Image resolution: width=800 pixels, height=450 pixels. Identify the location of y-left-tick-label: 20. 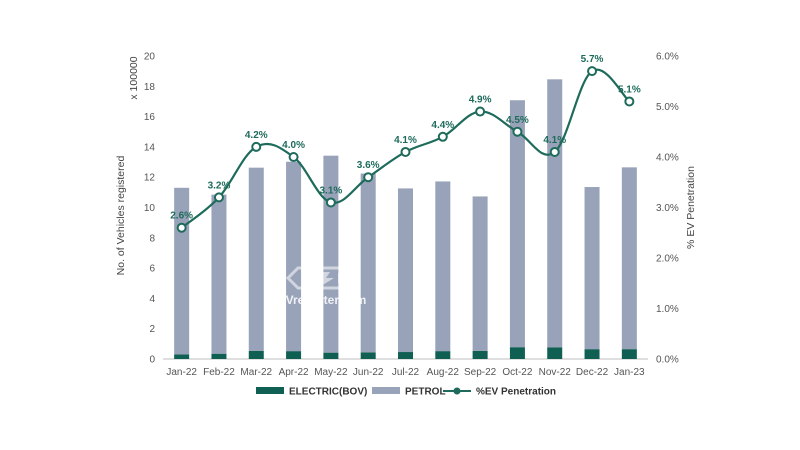
(150, 57).